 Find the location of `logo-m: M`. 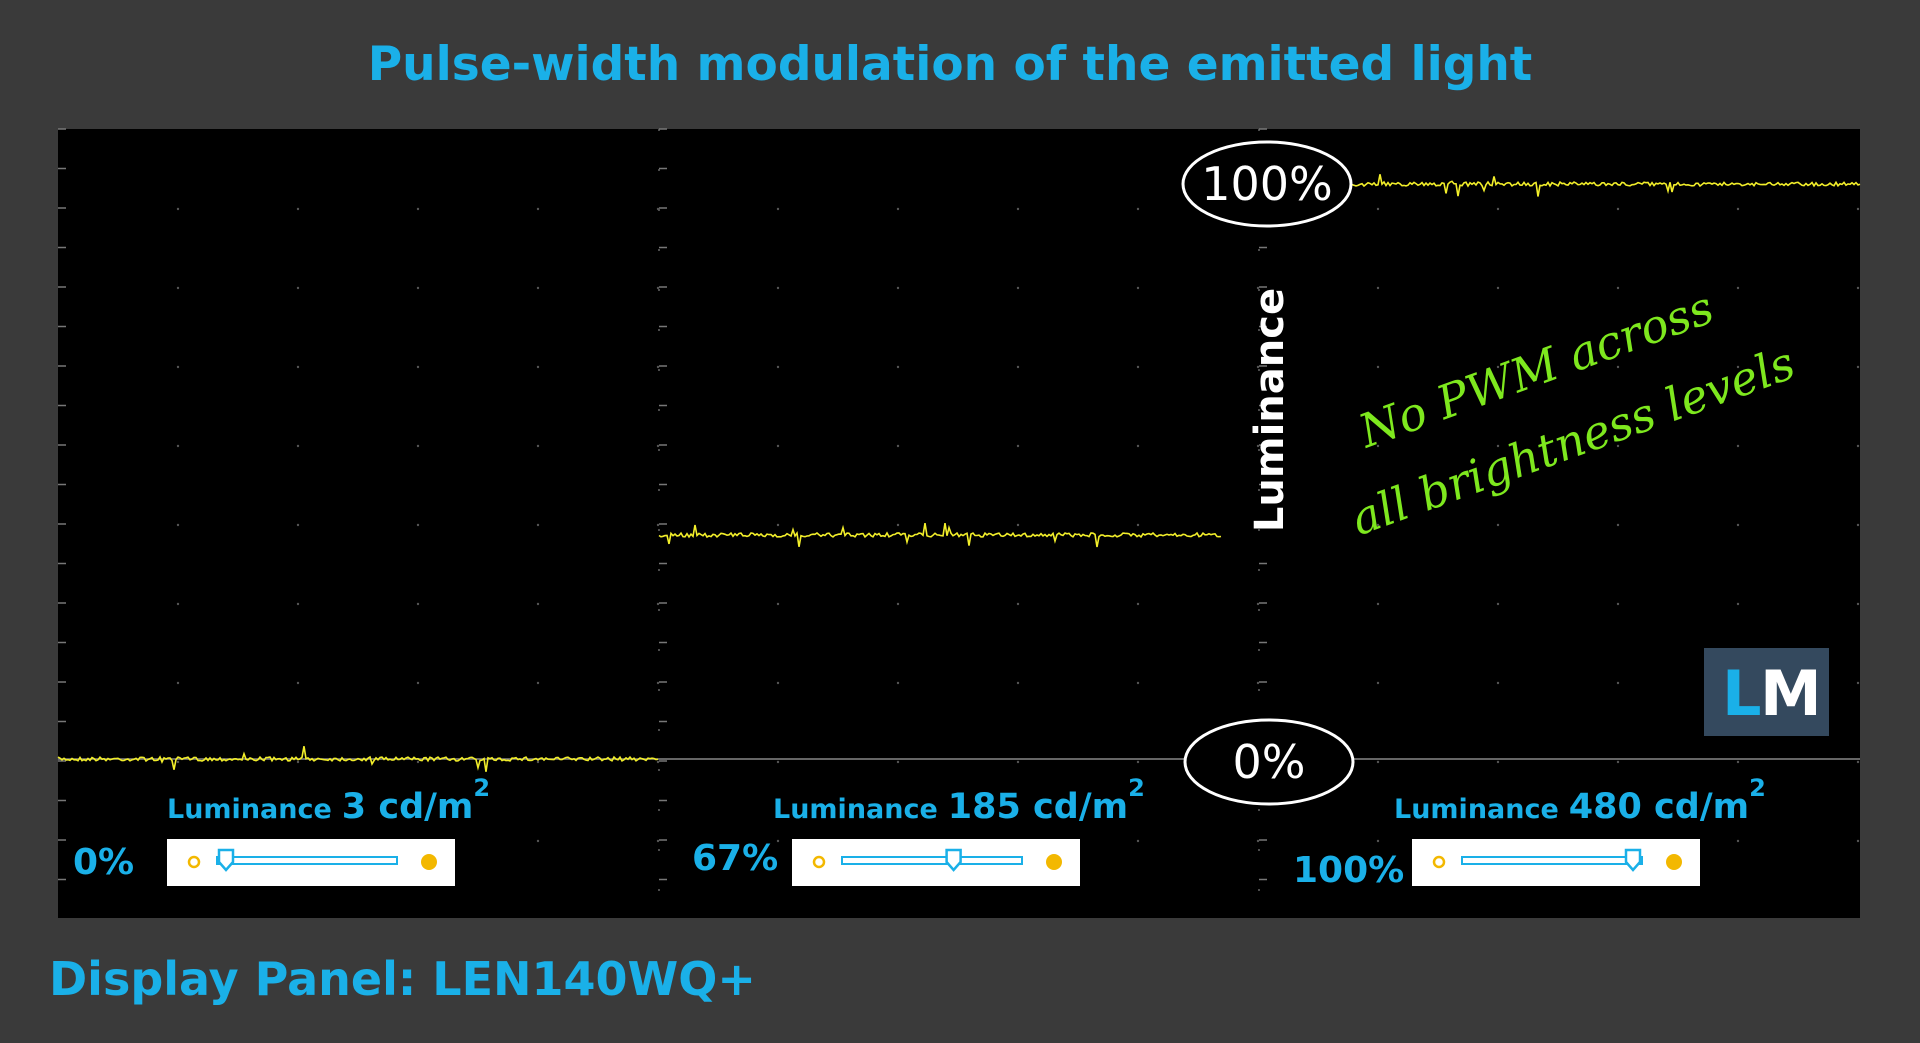

logo-m: M is located at coordinates (1791, 693).